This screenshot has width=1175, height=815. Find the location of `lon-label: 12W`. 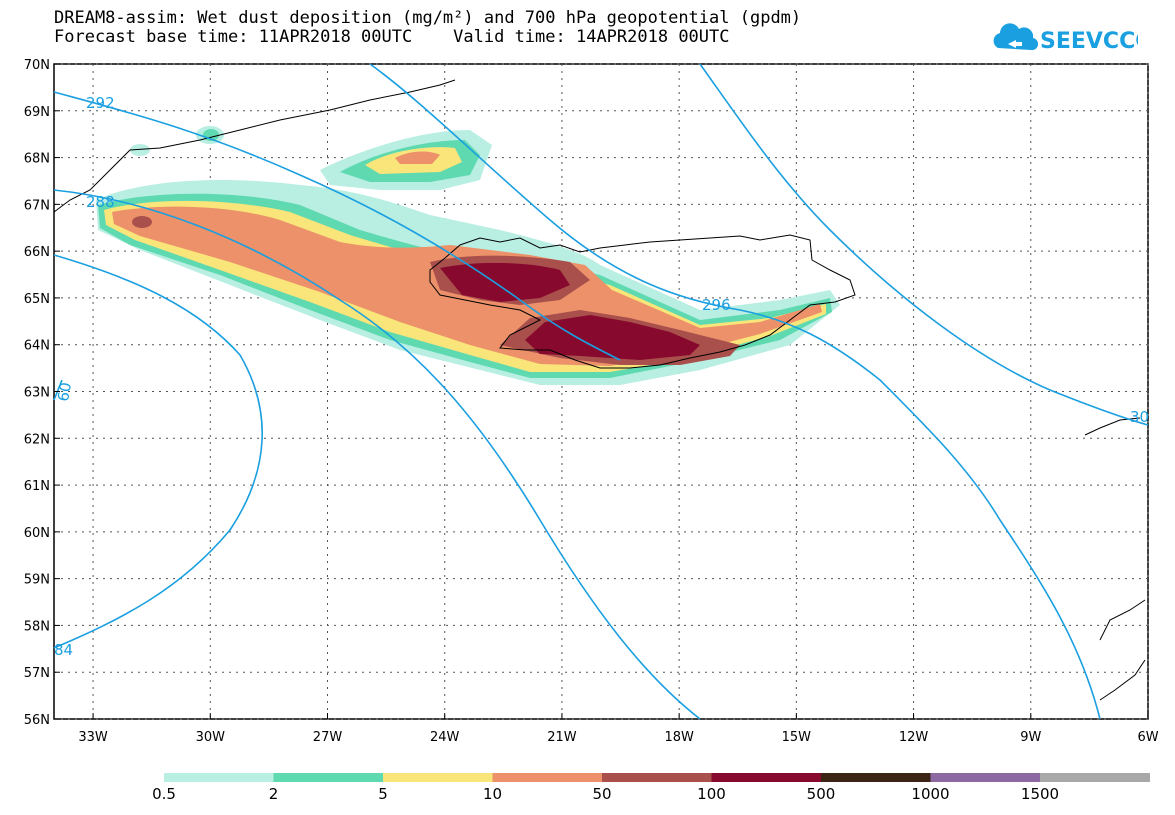

lon-label: 12W is located at coordinates (914, 737).